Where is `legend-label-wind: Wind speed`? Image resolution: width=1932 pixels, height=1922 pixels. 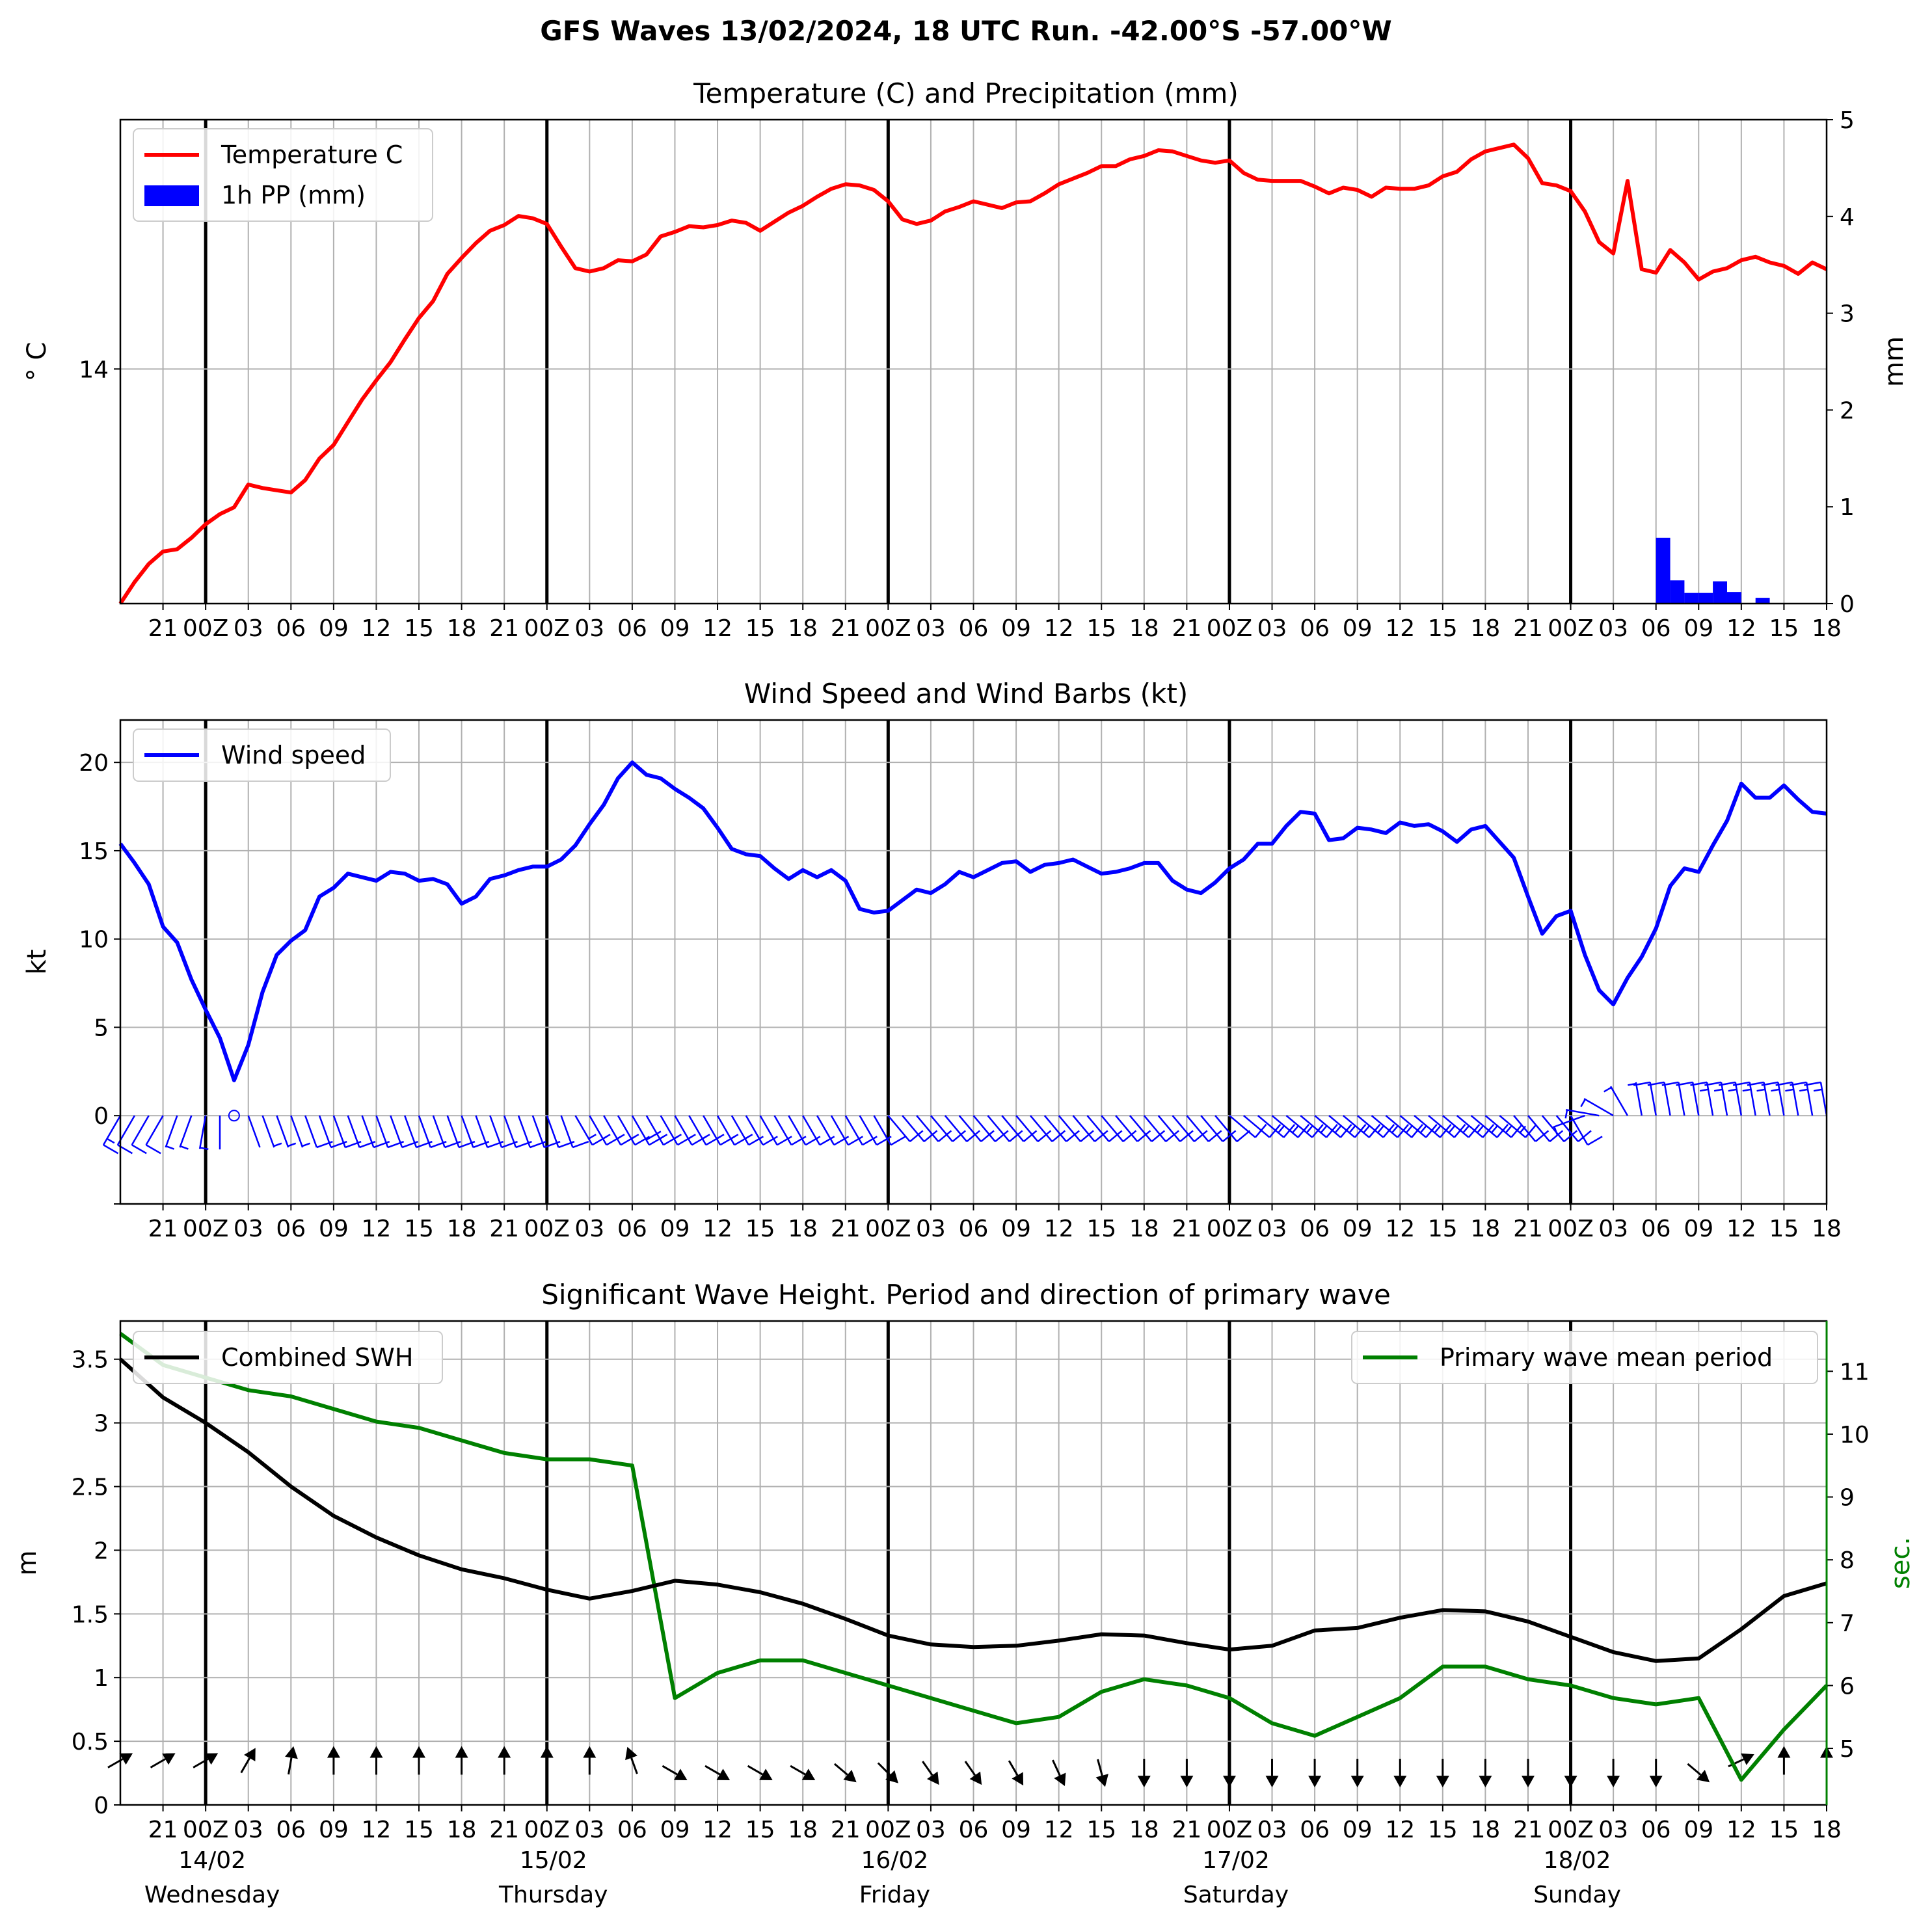
legend-label-wind: Wind speed is located at coordinates (293, 755).